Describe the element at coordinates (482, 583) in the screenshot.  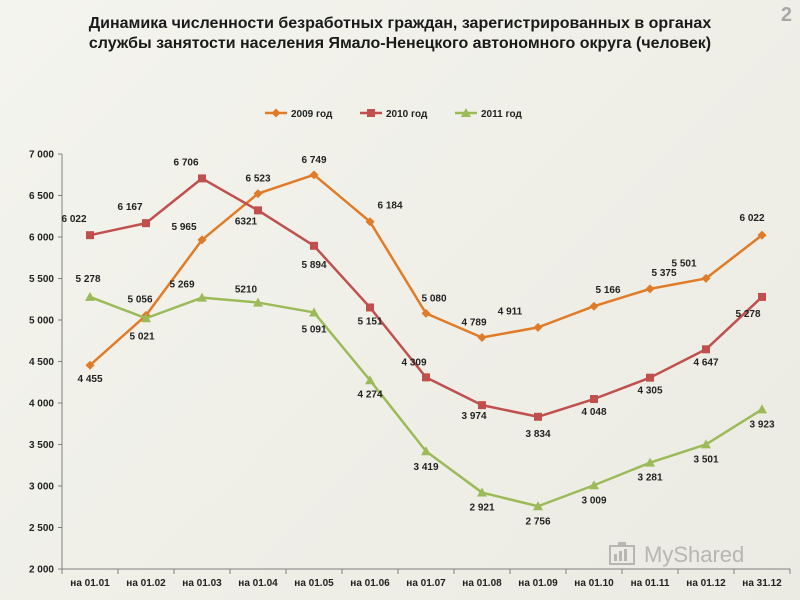
I see `x-tick-label: на 01.08` at that location.